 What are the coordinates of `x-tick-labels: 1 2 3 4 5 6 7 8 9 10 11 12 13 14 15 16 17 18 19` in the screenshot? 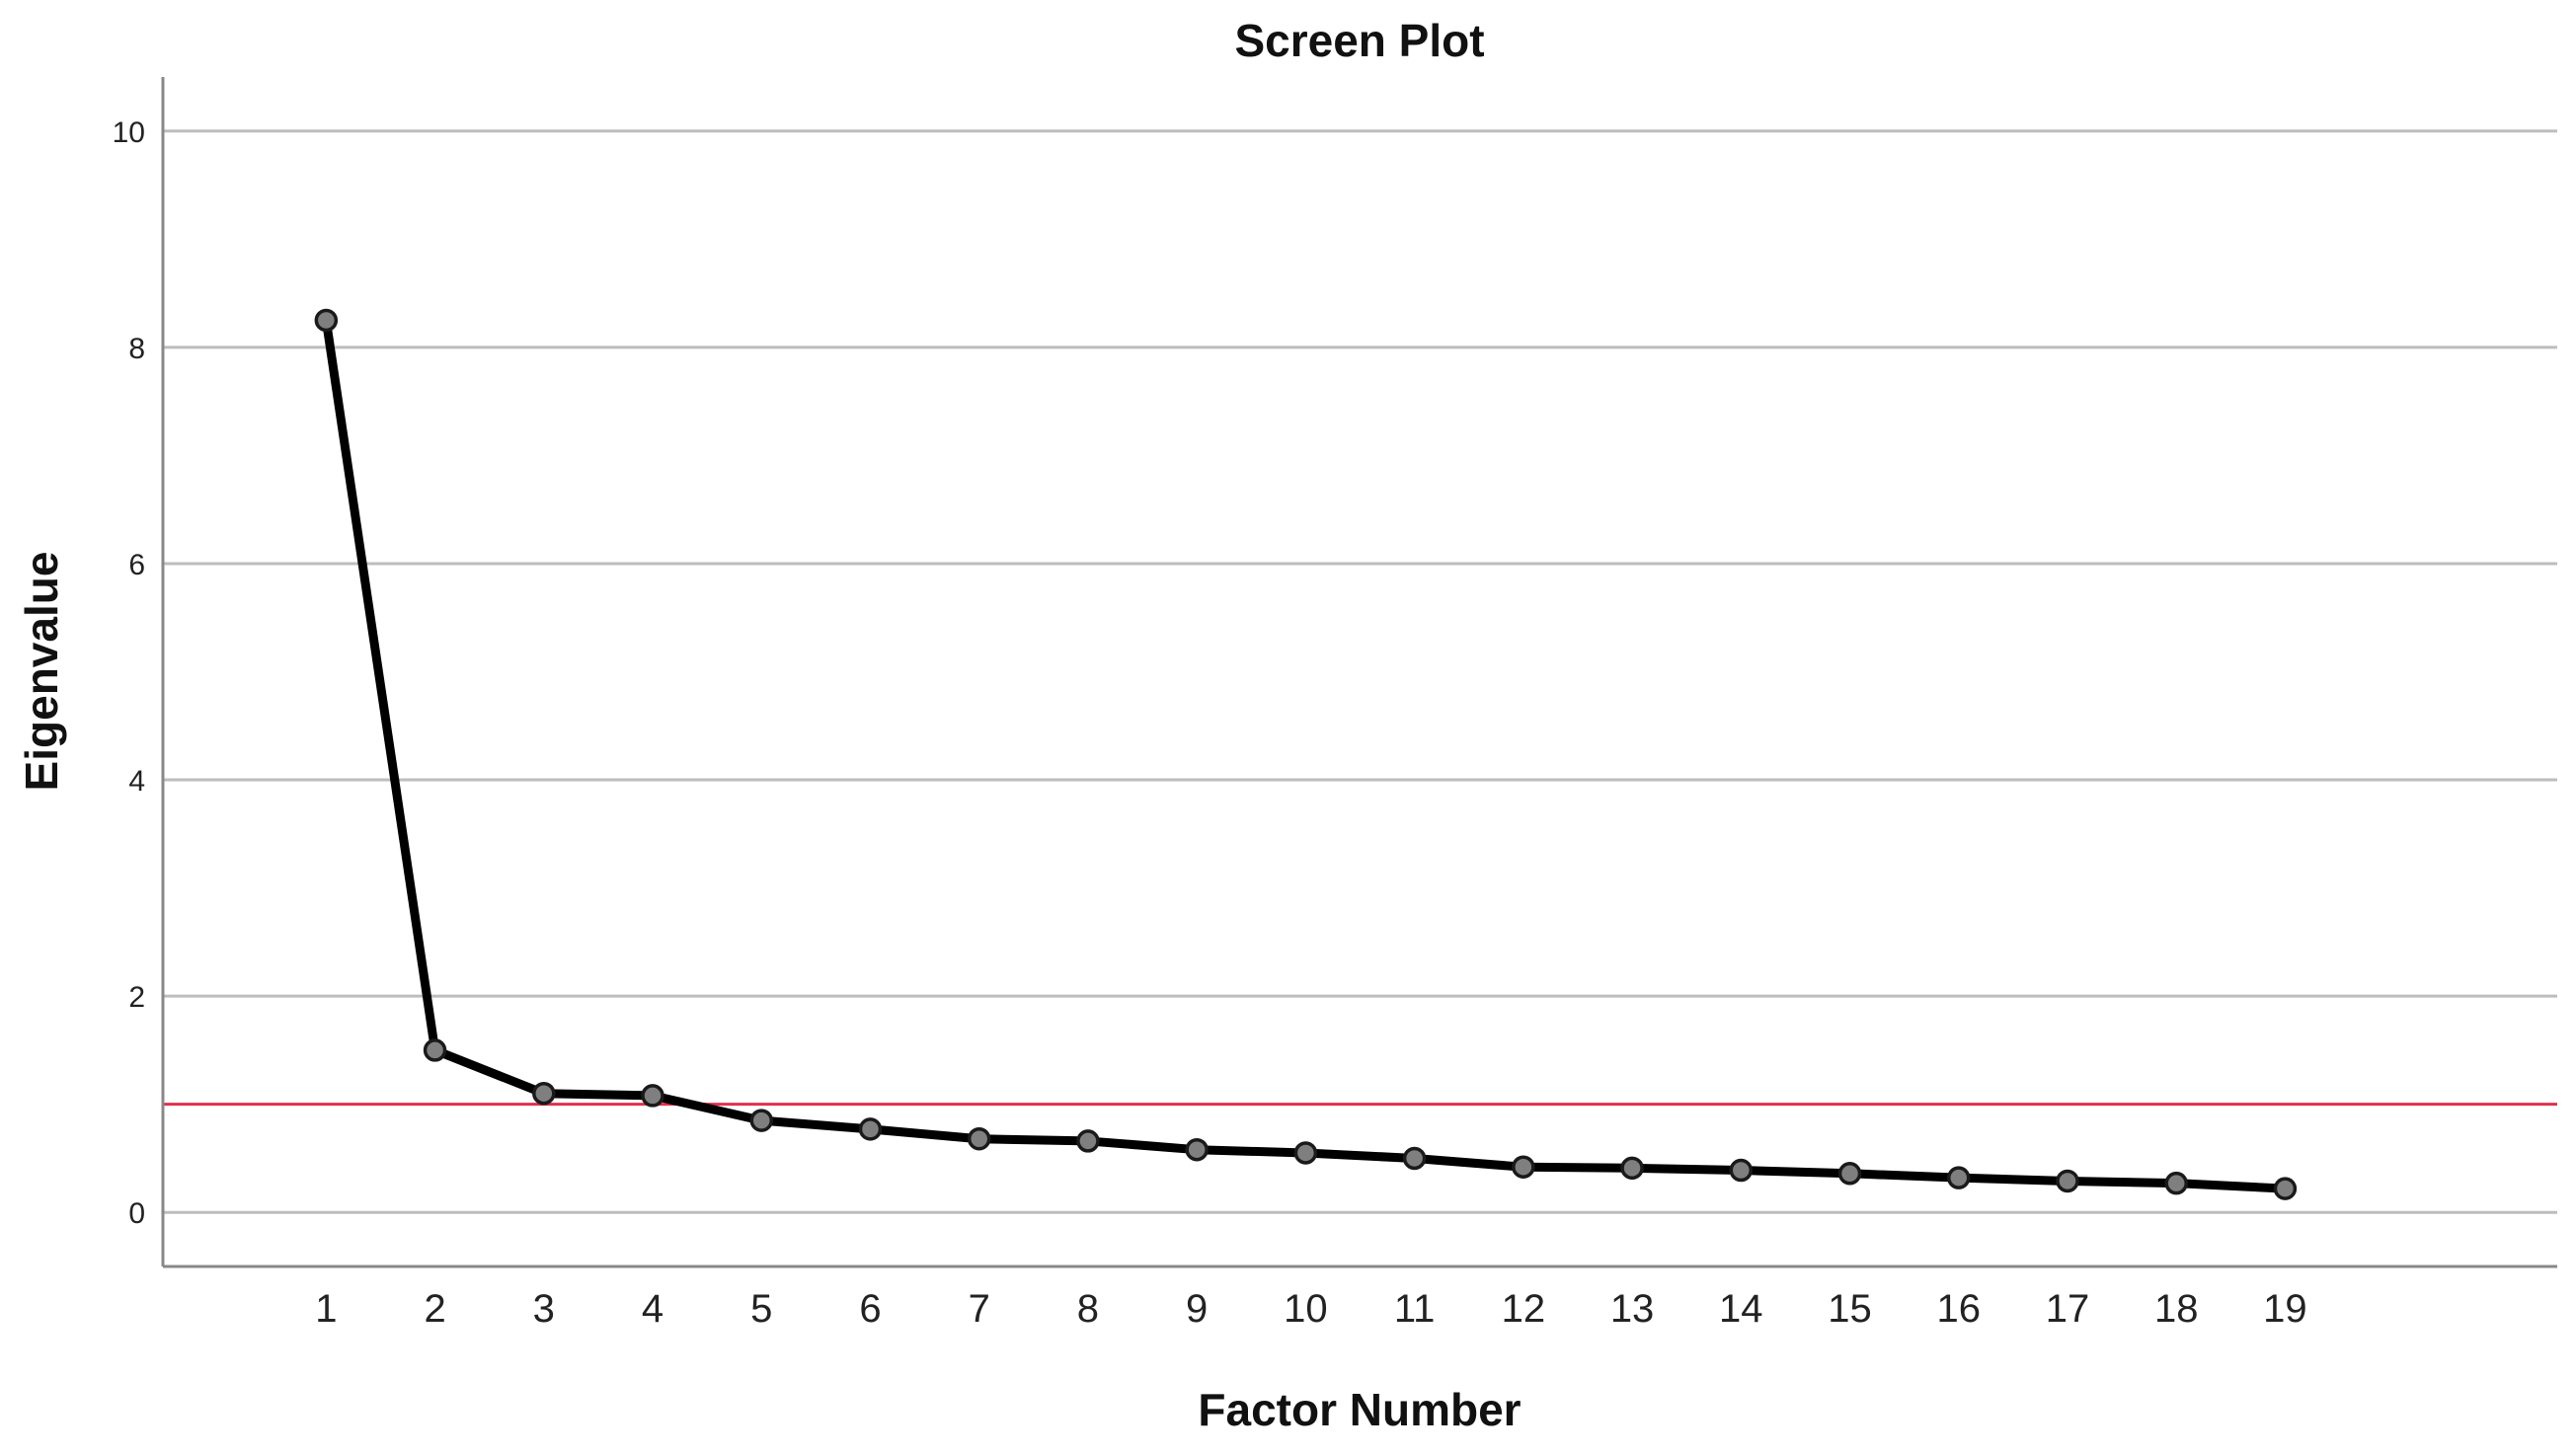 It's located at (1310, 1309).